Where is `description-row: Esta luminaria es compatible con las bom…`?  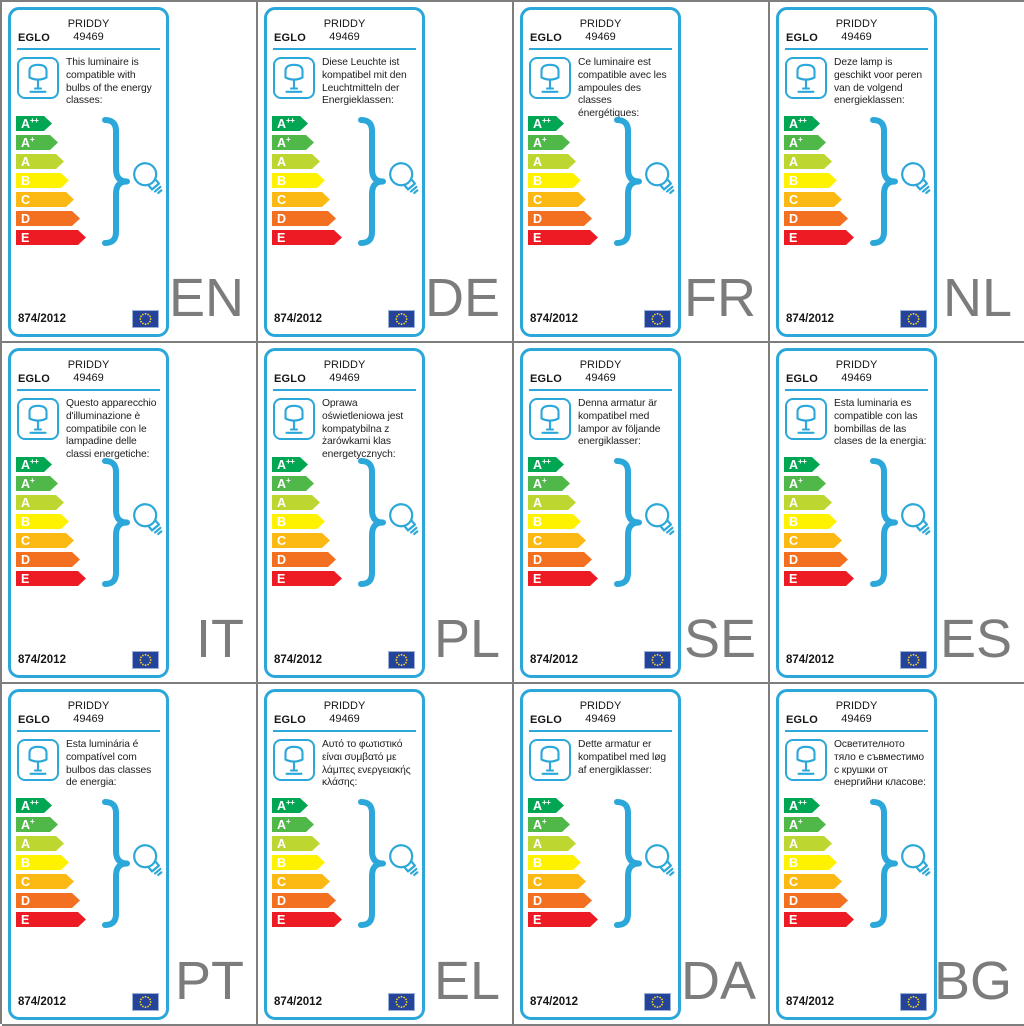 description-row: Esta luminaria es compatible con las bom… is located at coordinates (856, 420).